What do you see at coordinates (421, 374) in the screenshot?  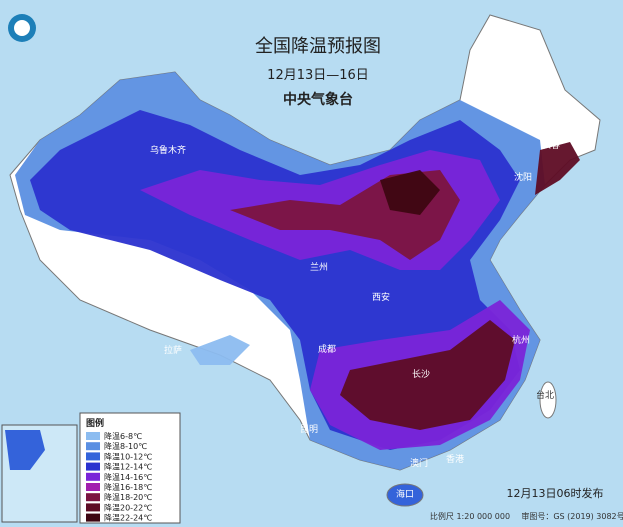 I see `city-label: 长沙` at bounding box center [421, 374].